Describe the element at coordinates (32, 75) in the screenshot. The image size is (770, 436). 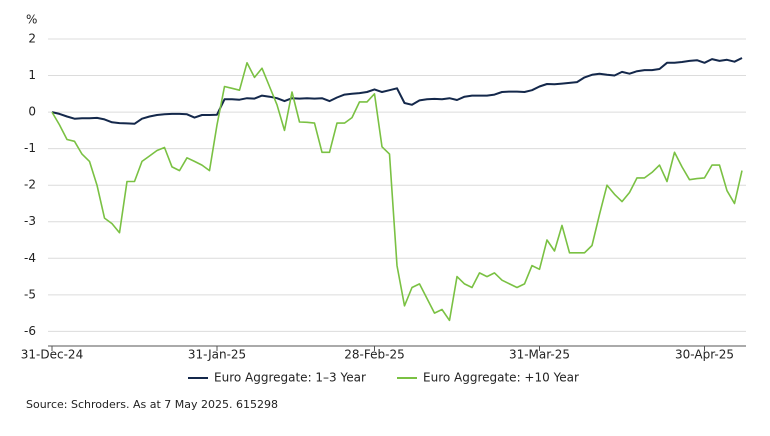
I see `y-tick-label: 1` at that location.